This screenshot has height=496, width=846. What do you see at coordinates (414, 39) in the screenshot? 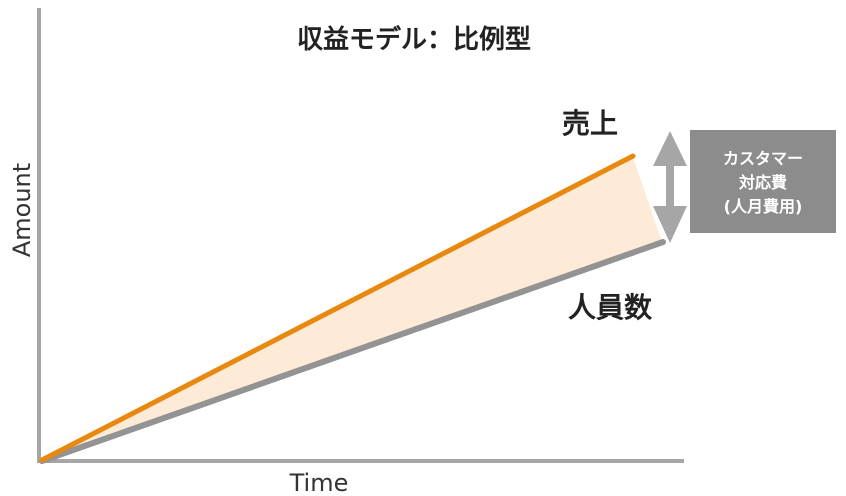
I see `diagram-title: 収益モデル：比例型` at bounding box center [414, 39].